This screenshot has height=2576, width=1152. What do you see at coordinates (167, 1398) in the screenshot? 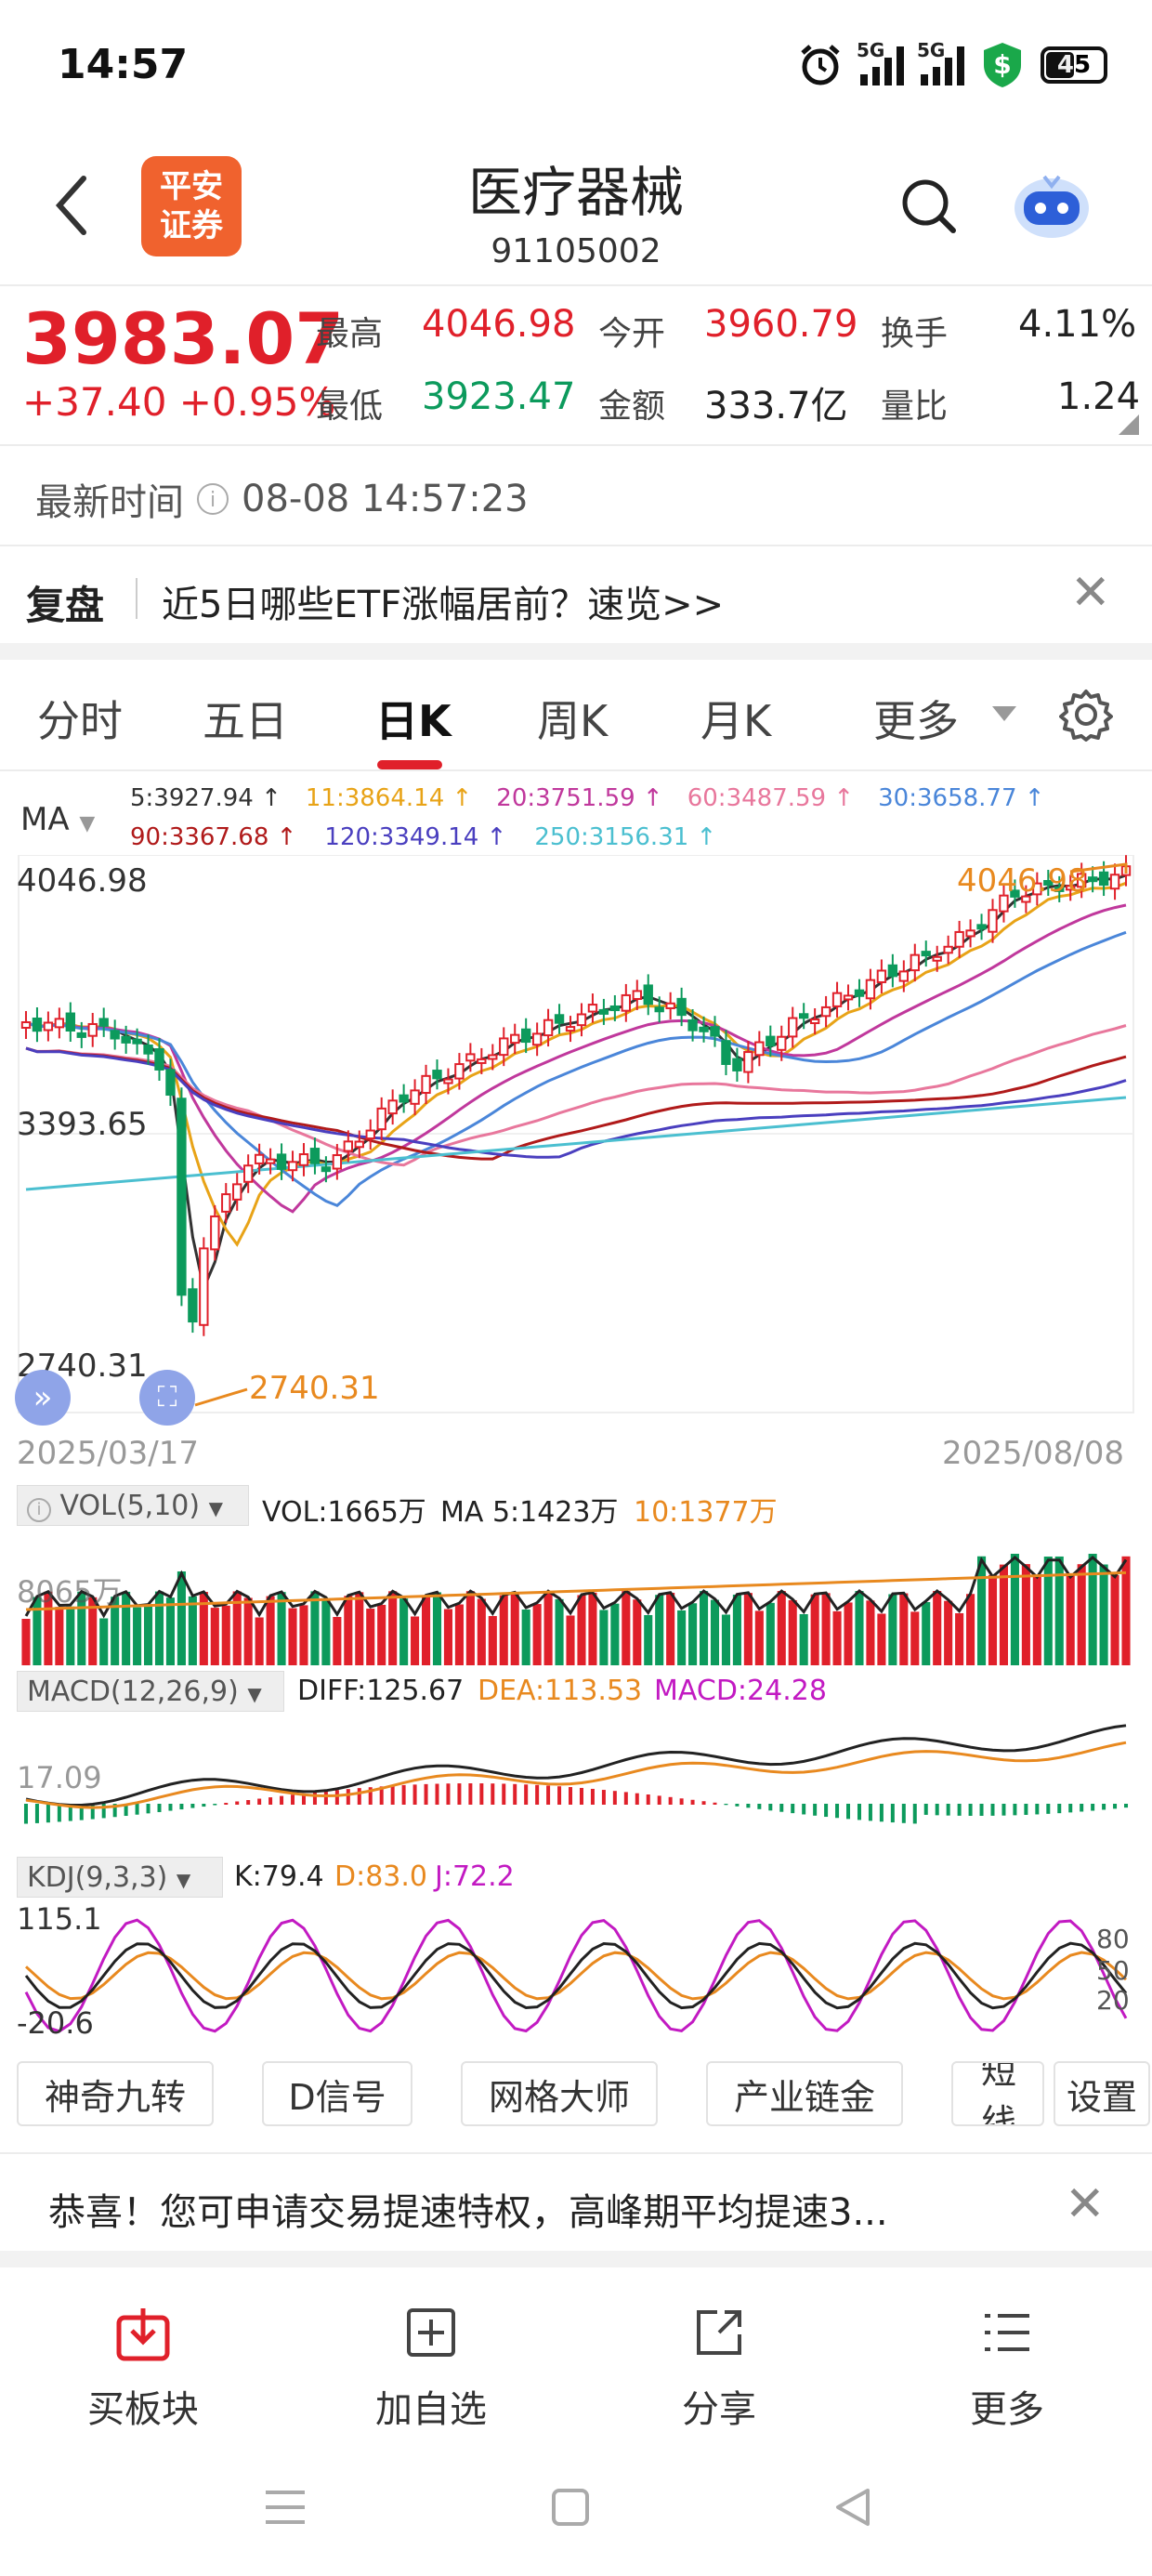
I see `fullscreen-icon: ⛶` at bounding box center [167, 1398].